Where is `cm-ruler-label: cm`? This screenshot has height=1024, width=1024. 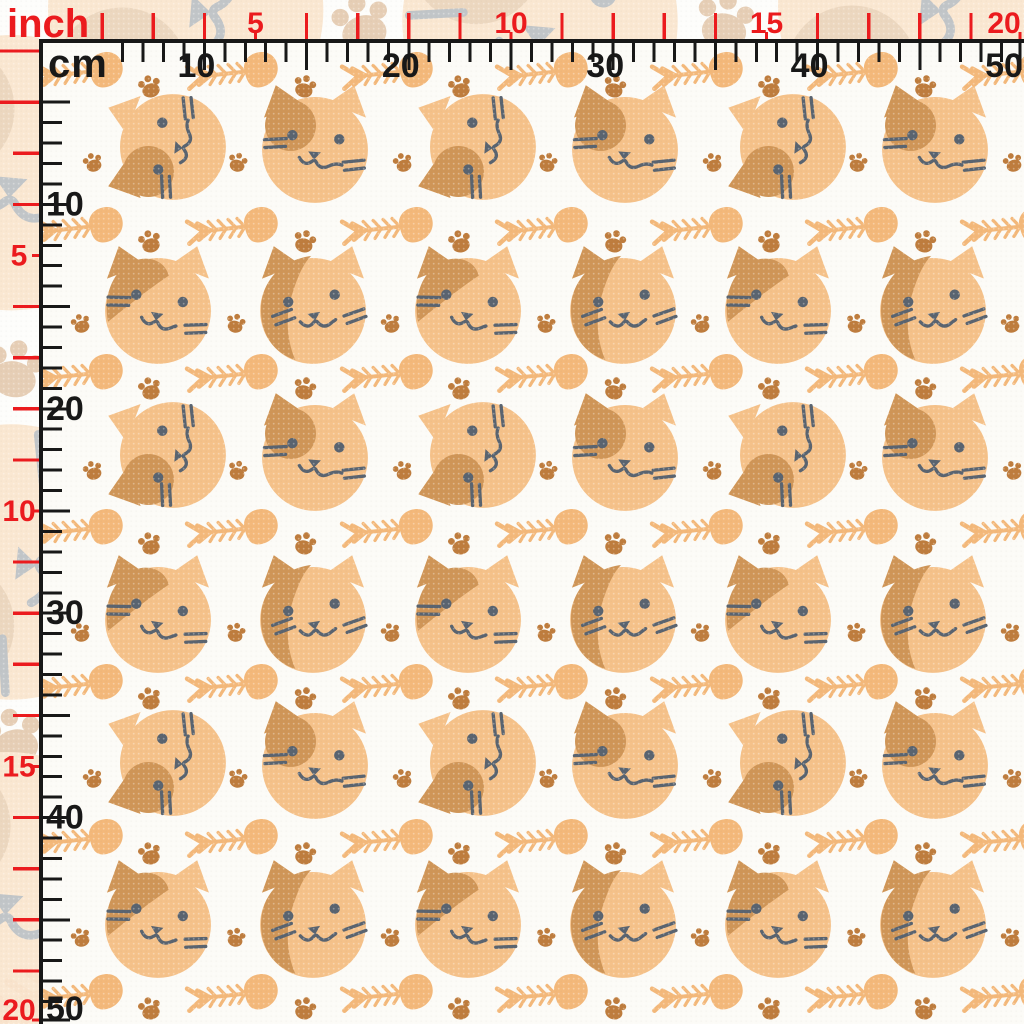 cm-ruler-label: cm is located at coordinates (78, 64).